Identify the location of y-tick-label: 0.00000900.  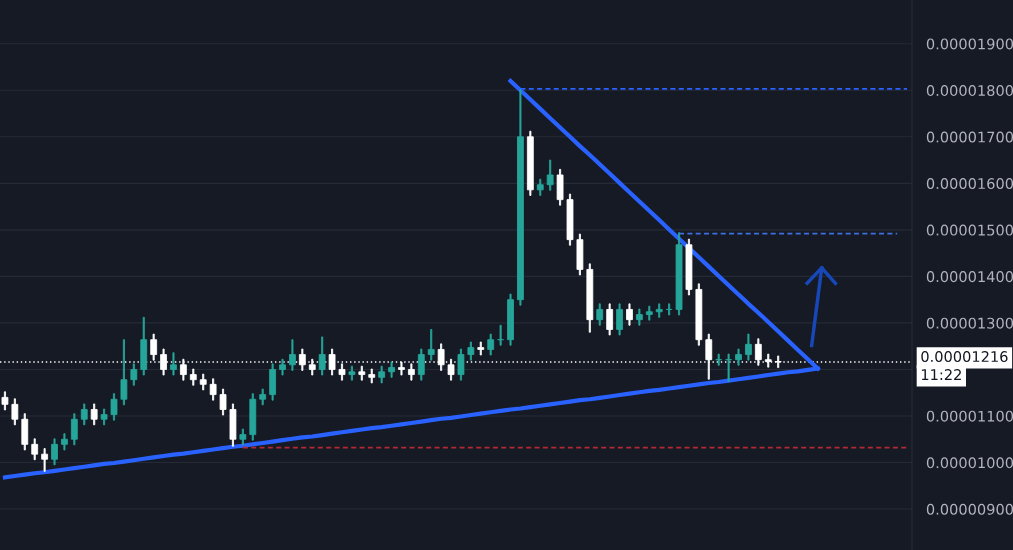
(969, 509).